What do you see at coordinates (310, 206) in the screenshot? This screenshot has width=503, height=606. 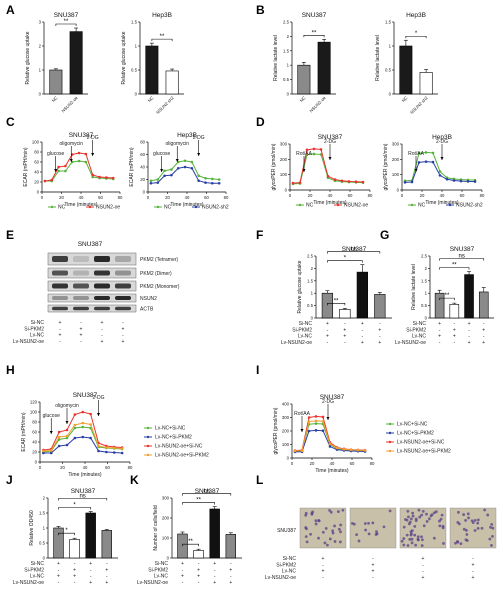 I see `legend-label: NC` at bounding box center [310, 206].